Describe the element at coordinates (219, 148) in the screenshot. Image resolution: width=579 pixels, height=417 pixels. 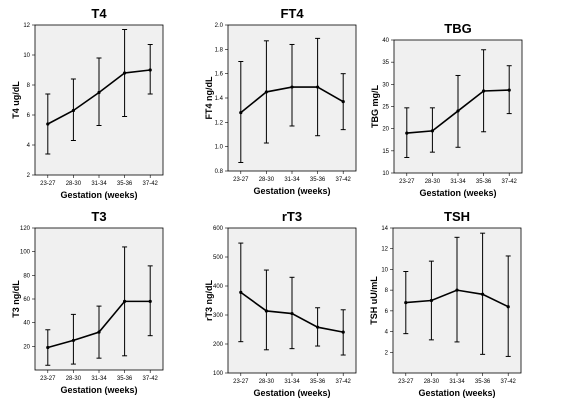
I see `y-tick-label: 1.0` at that location.